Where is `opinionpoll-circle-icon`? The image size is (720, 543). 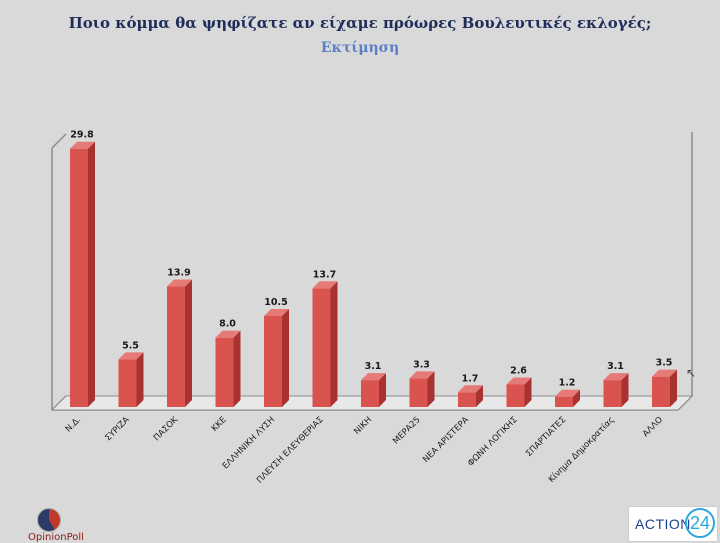 opinionpoll-circle-icon is located at coordinates (49, 520).